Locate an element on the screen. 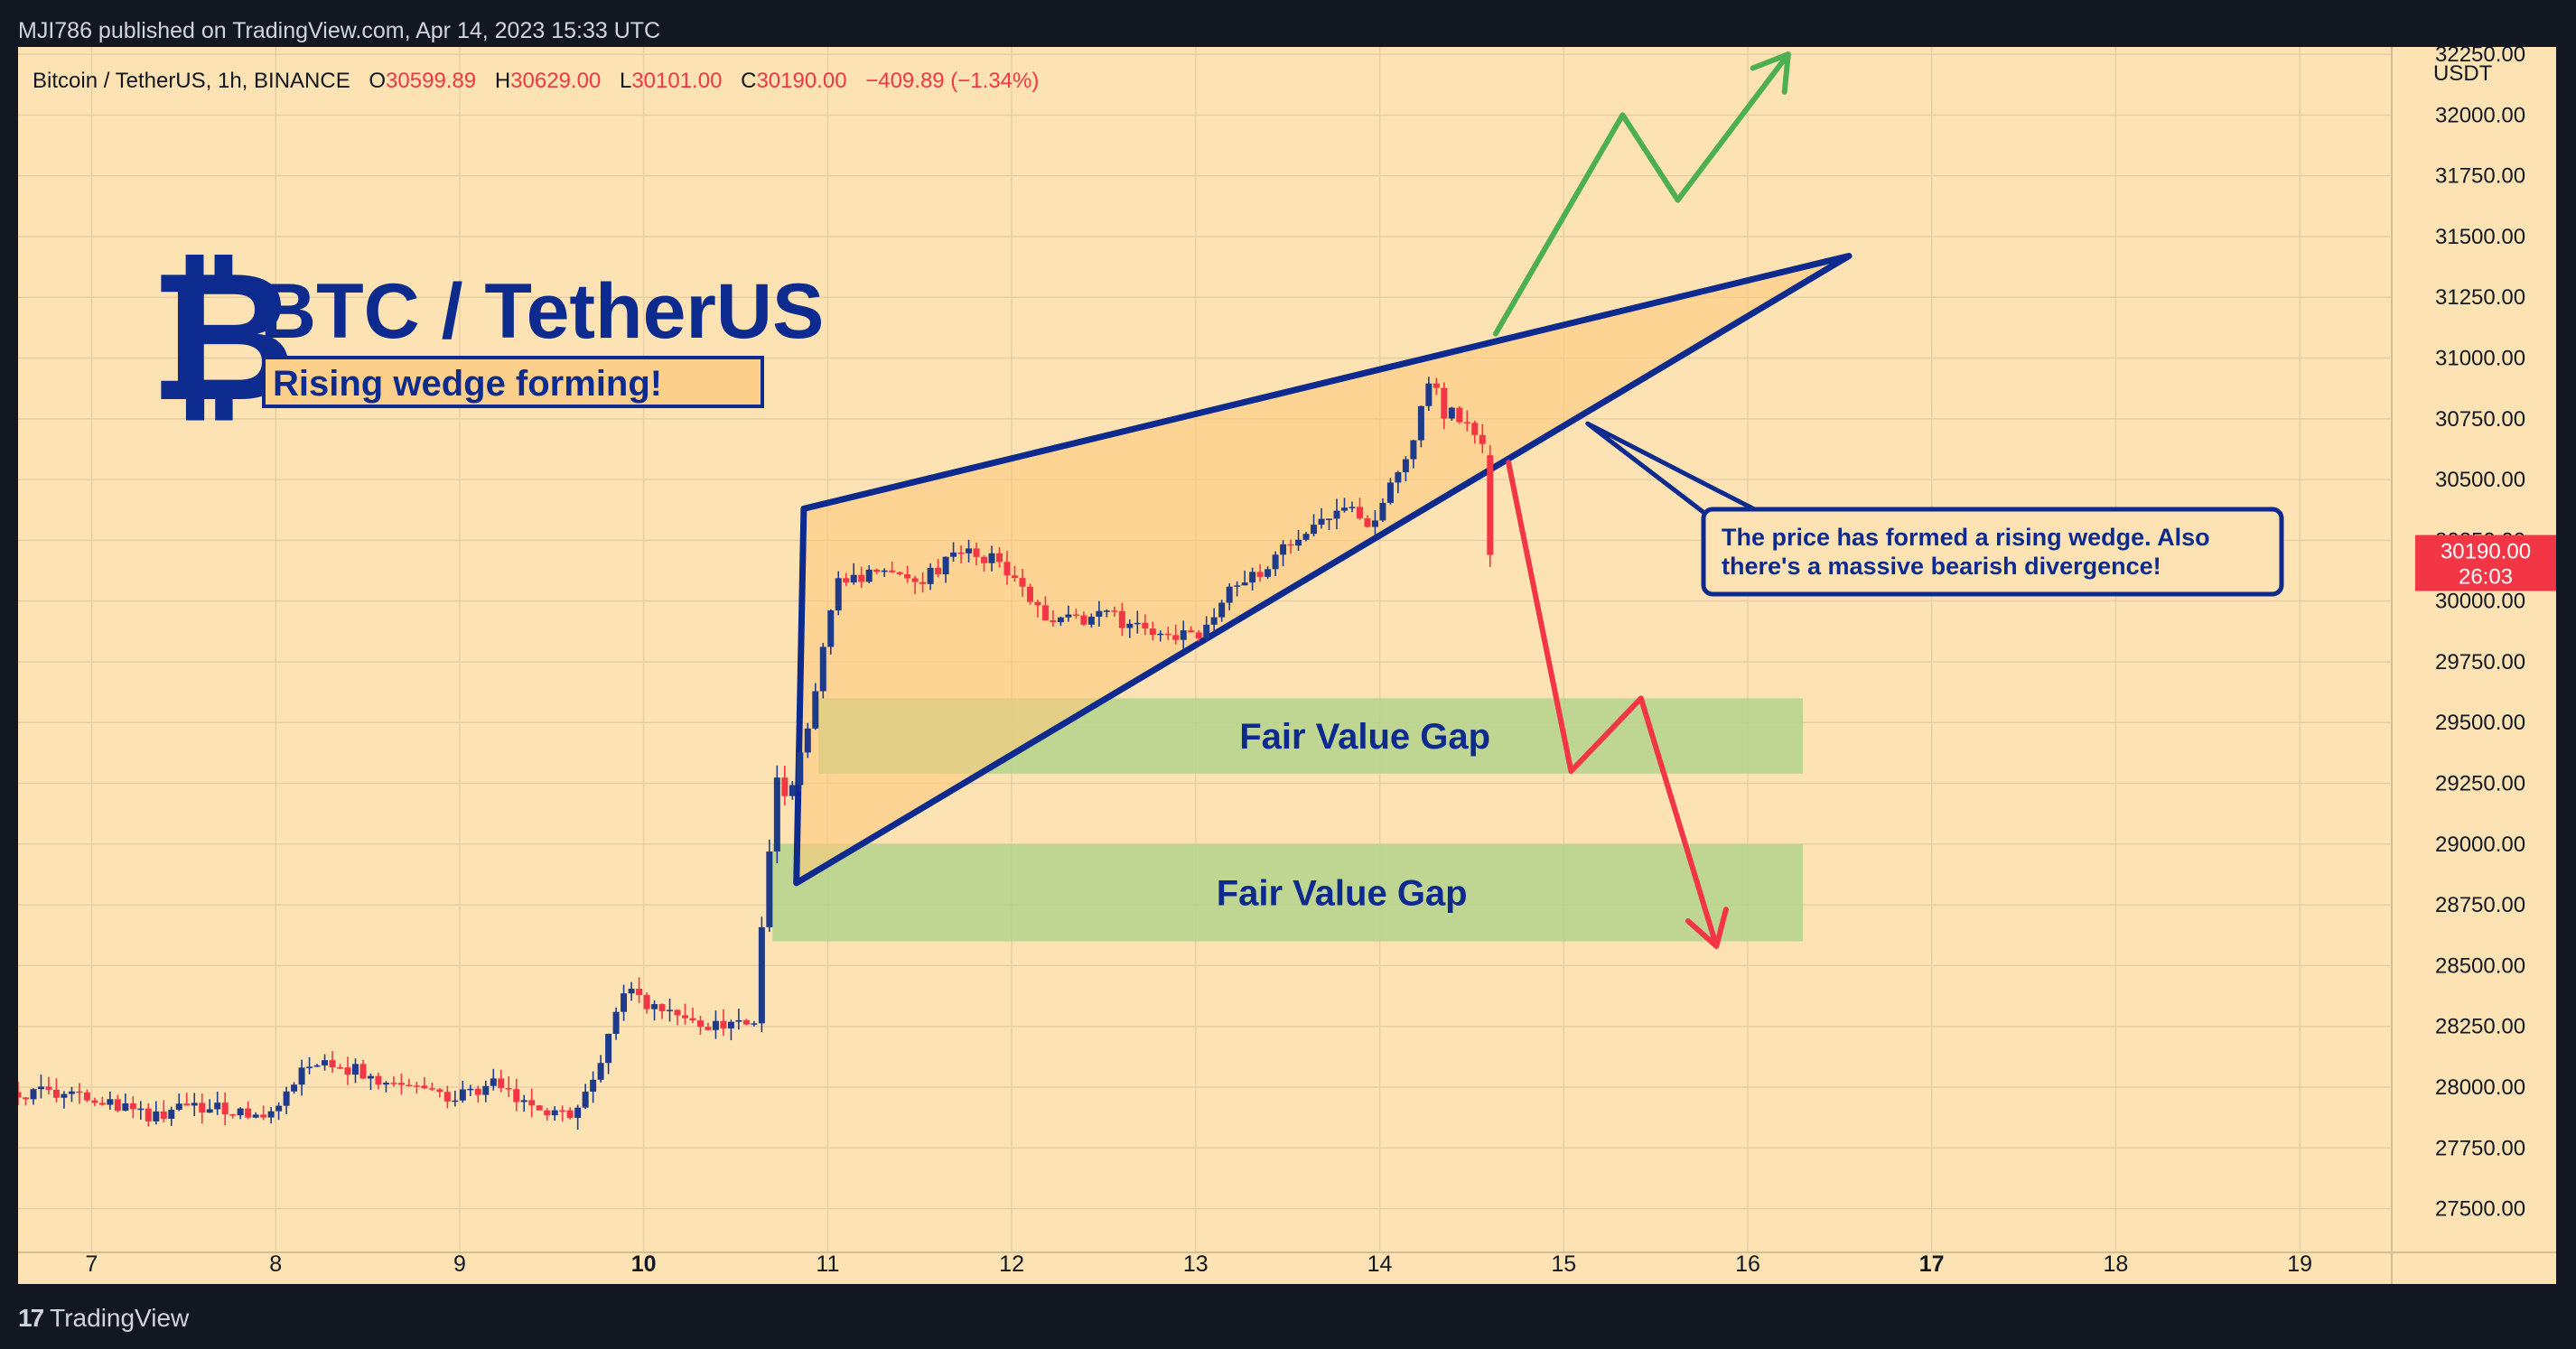 The width and height of the screenshot is (2576, 1349). price-tick-label: 28750.00 is located at coordinates (2480, 905).